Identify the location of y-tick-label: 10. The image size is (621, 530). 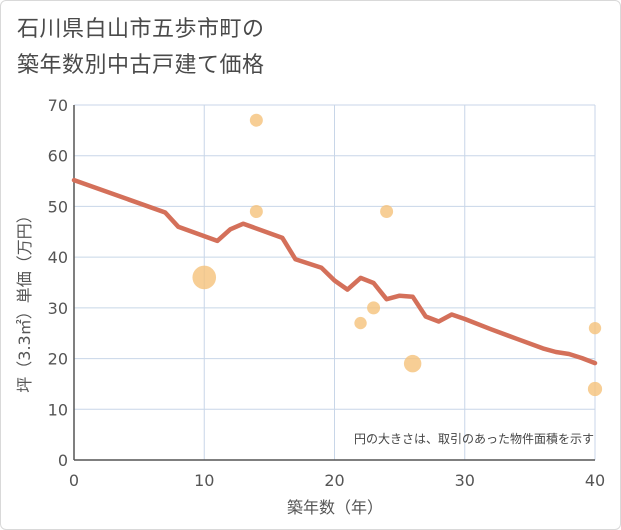
(58, 409).